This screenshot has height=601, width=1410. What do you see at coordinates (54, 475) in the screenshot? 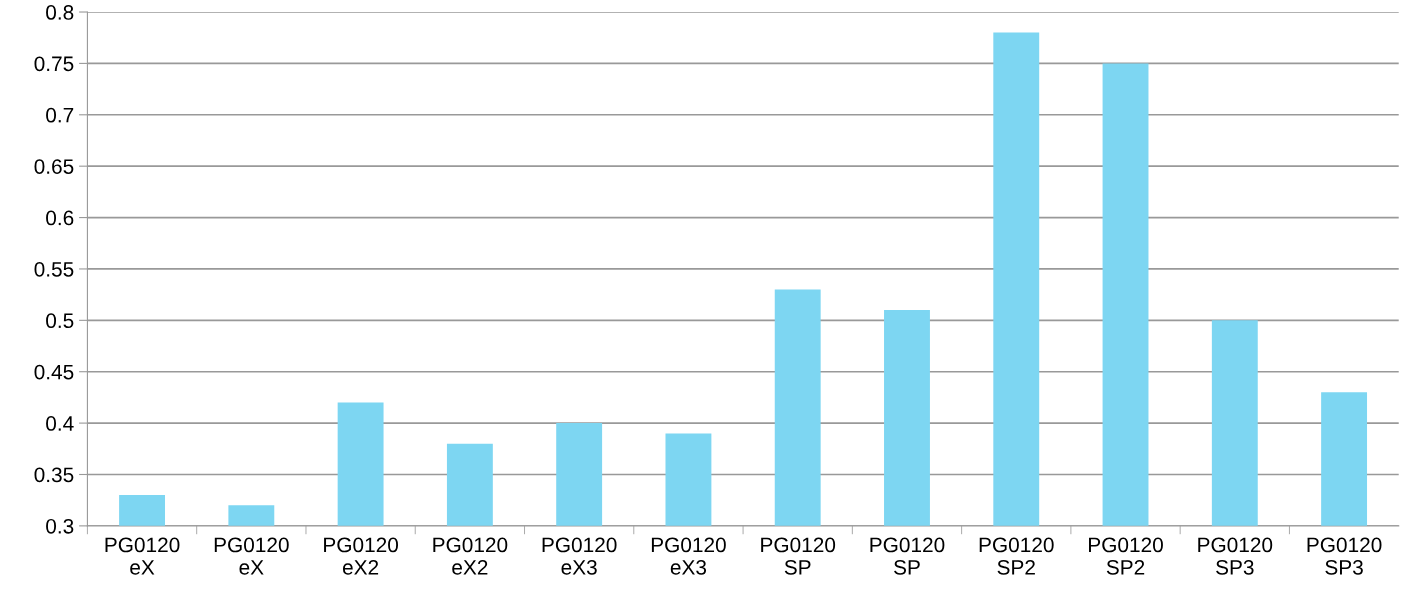
I see `y-tick-label: 0.35` at bounding box center [54, 475].